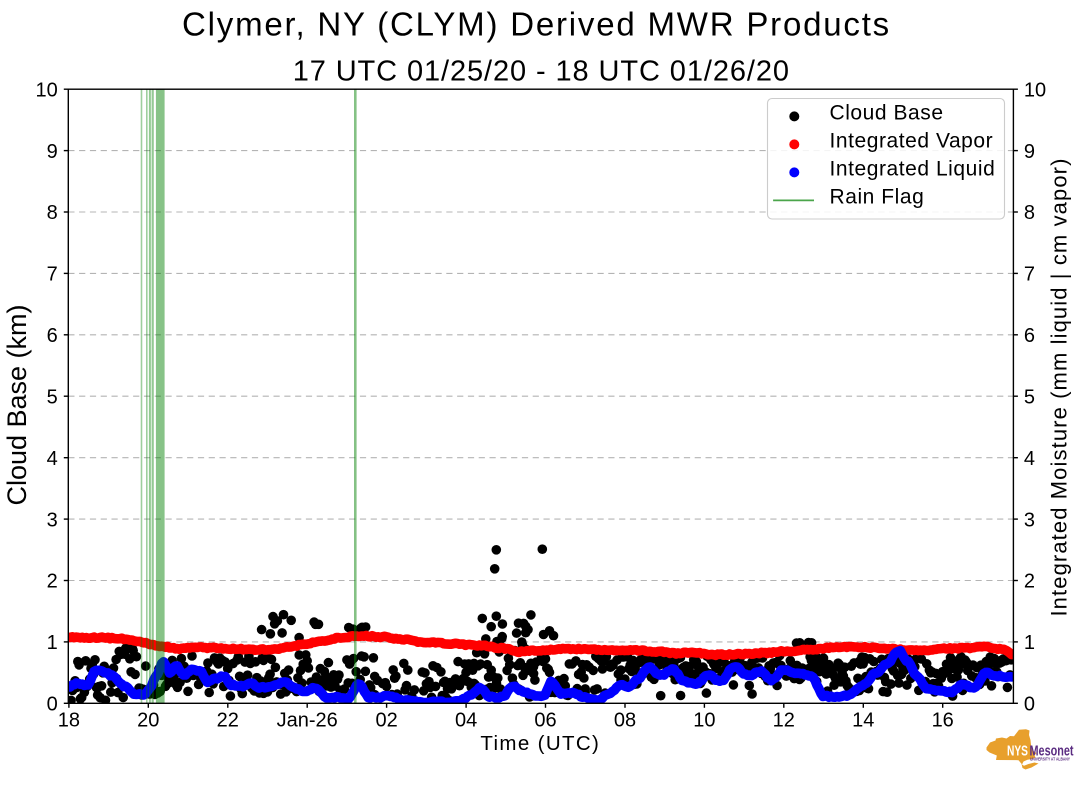  What do you see at coordinates (17, 404) in the screenshot?
I see `svg-text: Cloud Base (km)` at bounding box center [17, 404].